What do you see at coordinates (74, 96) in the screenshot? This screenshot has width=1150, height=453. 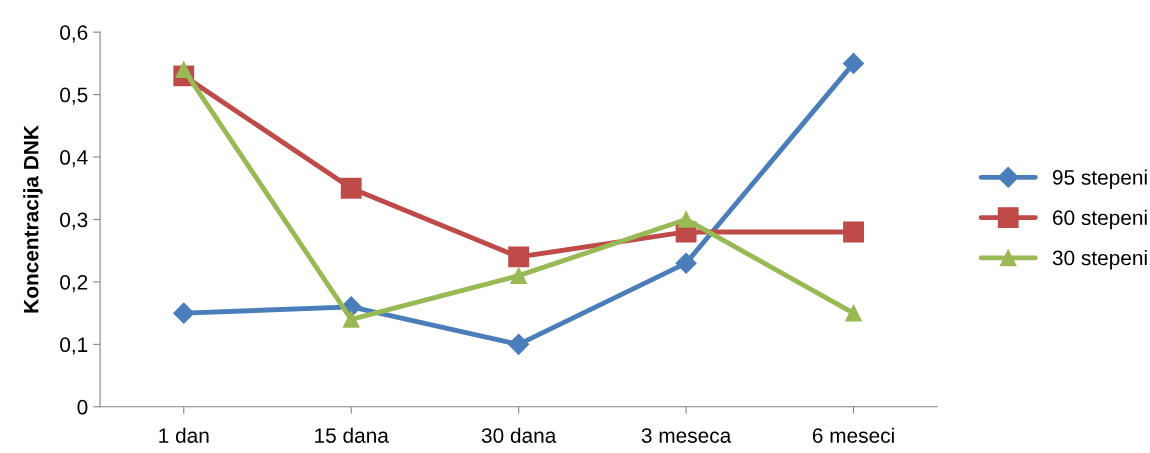 I see `y-tick-label: 0,5` at bounding box center [74, 96].